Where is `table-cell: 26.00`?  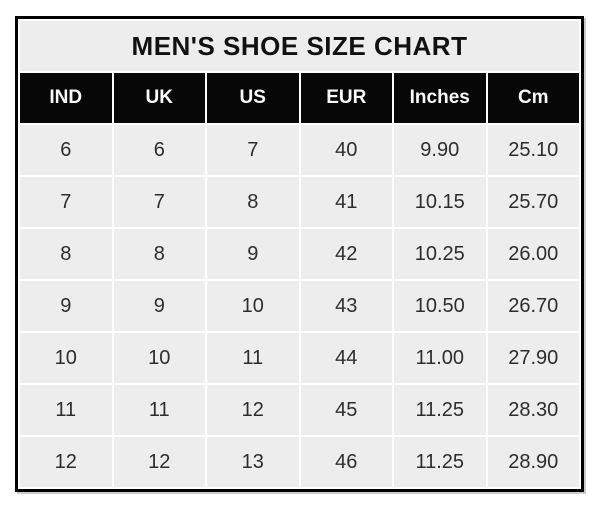 table-cell: 26.00 is located at coordinates (533, 254).